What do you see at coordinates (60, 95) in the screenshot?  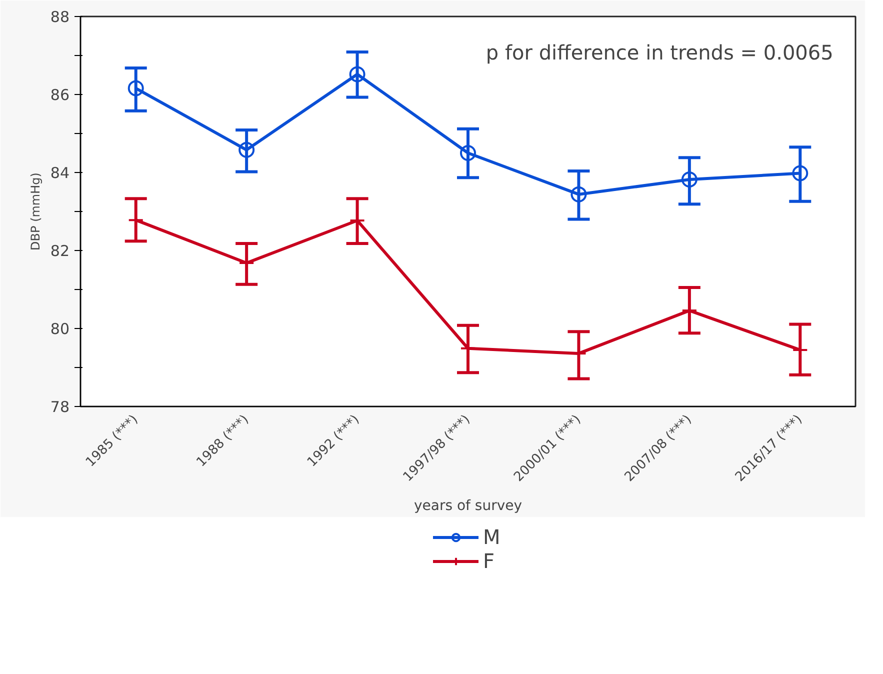 I see `y-tick-label: 86` at bounding box center [60, 95].